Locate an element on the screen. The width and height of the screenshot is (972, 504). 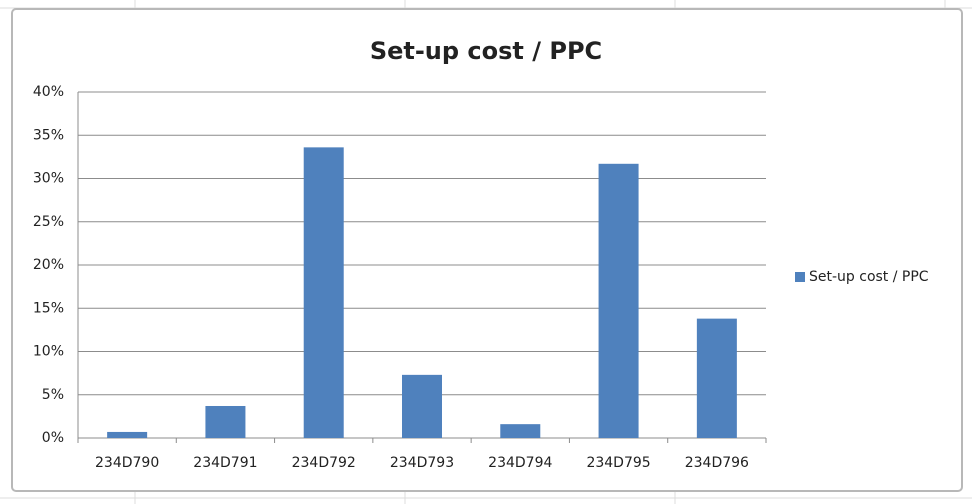
y-tick-label: 15% is located at coordinates (48, 308).